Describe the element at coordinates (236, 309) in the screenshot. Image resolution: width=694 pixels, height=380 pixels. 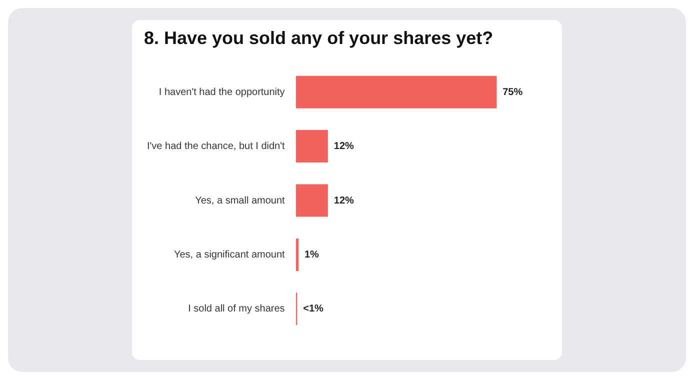
I see `y-tick-label: I sold all of my shares` at that location.